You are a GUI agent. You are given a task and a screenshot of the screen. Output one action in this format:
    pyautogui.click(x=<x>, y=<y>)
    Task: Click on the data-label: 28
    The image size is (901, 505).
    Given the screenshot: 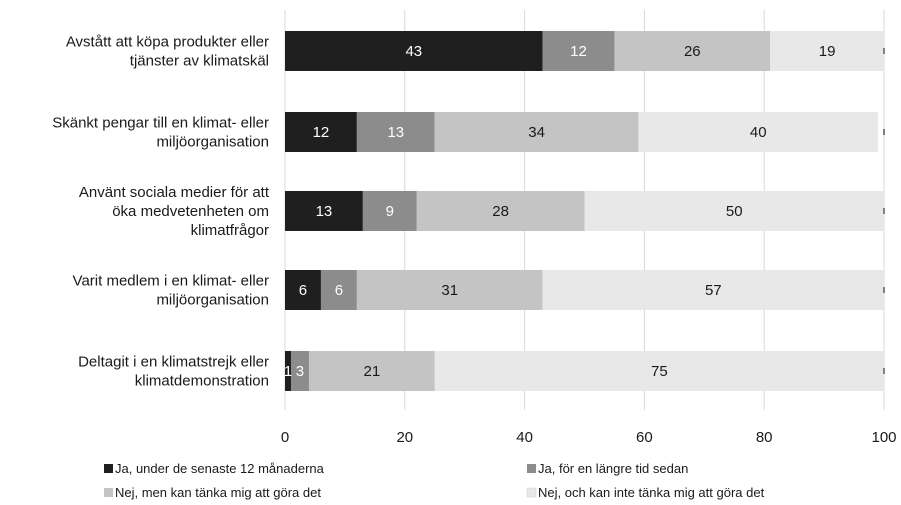 What is the action you would take?
    pyautogui.click(x=500, y=211)
    